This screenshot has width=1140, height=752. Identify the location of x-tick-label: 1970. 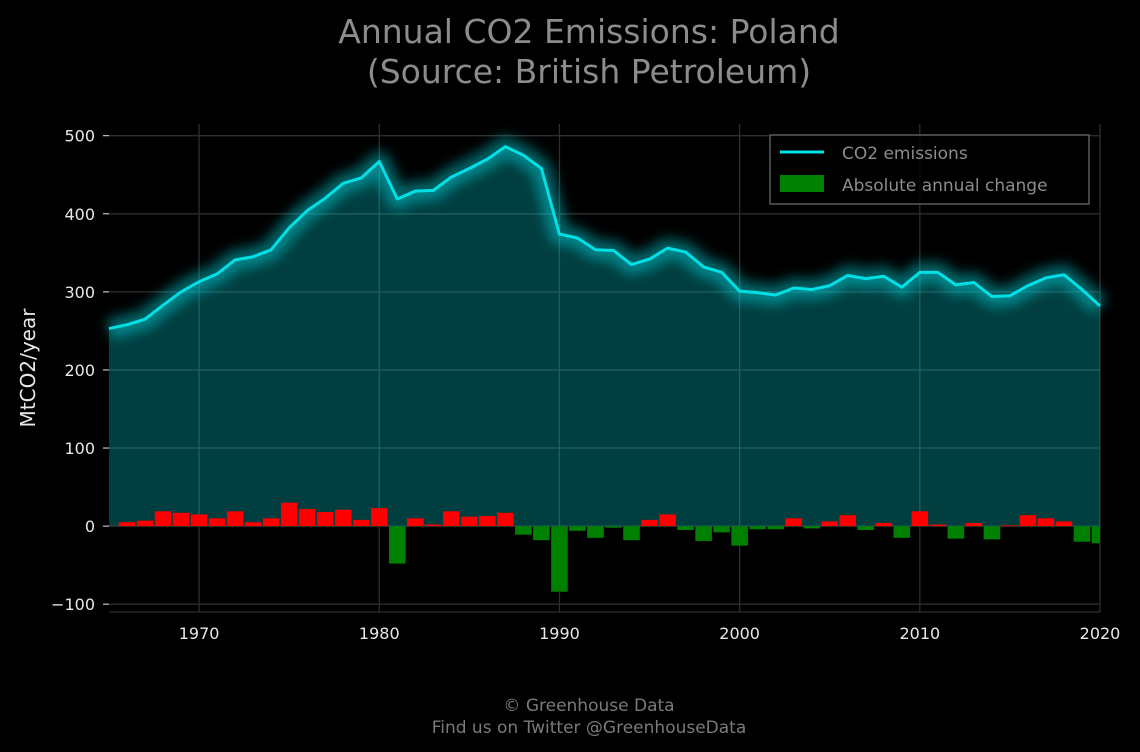
(199, 633).